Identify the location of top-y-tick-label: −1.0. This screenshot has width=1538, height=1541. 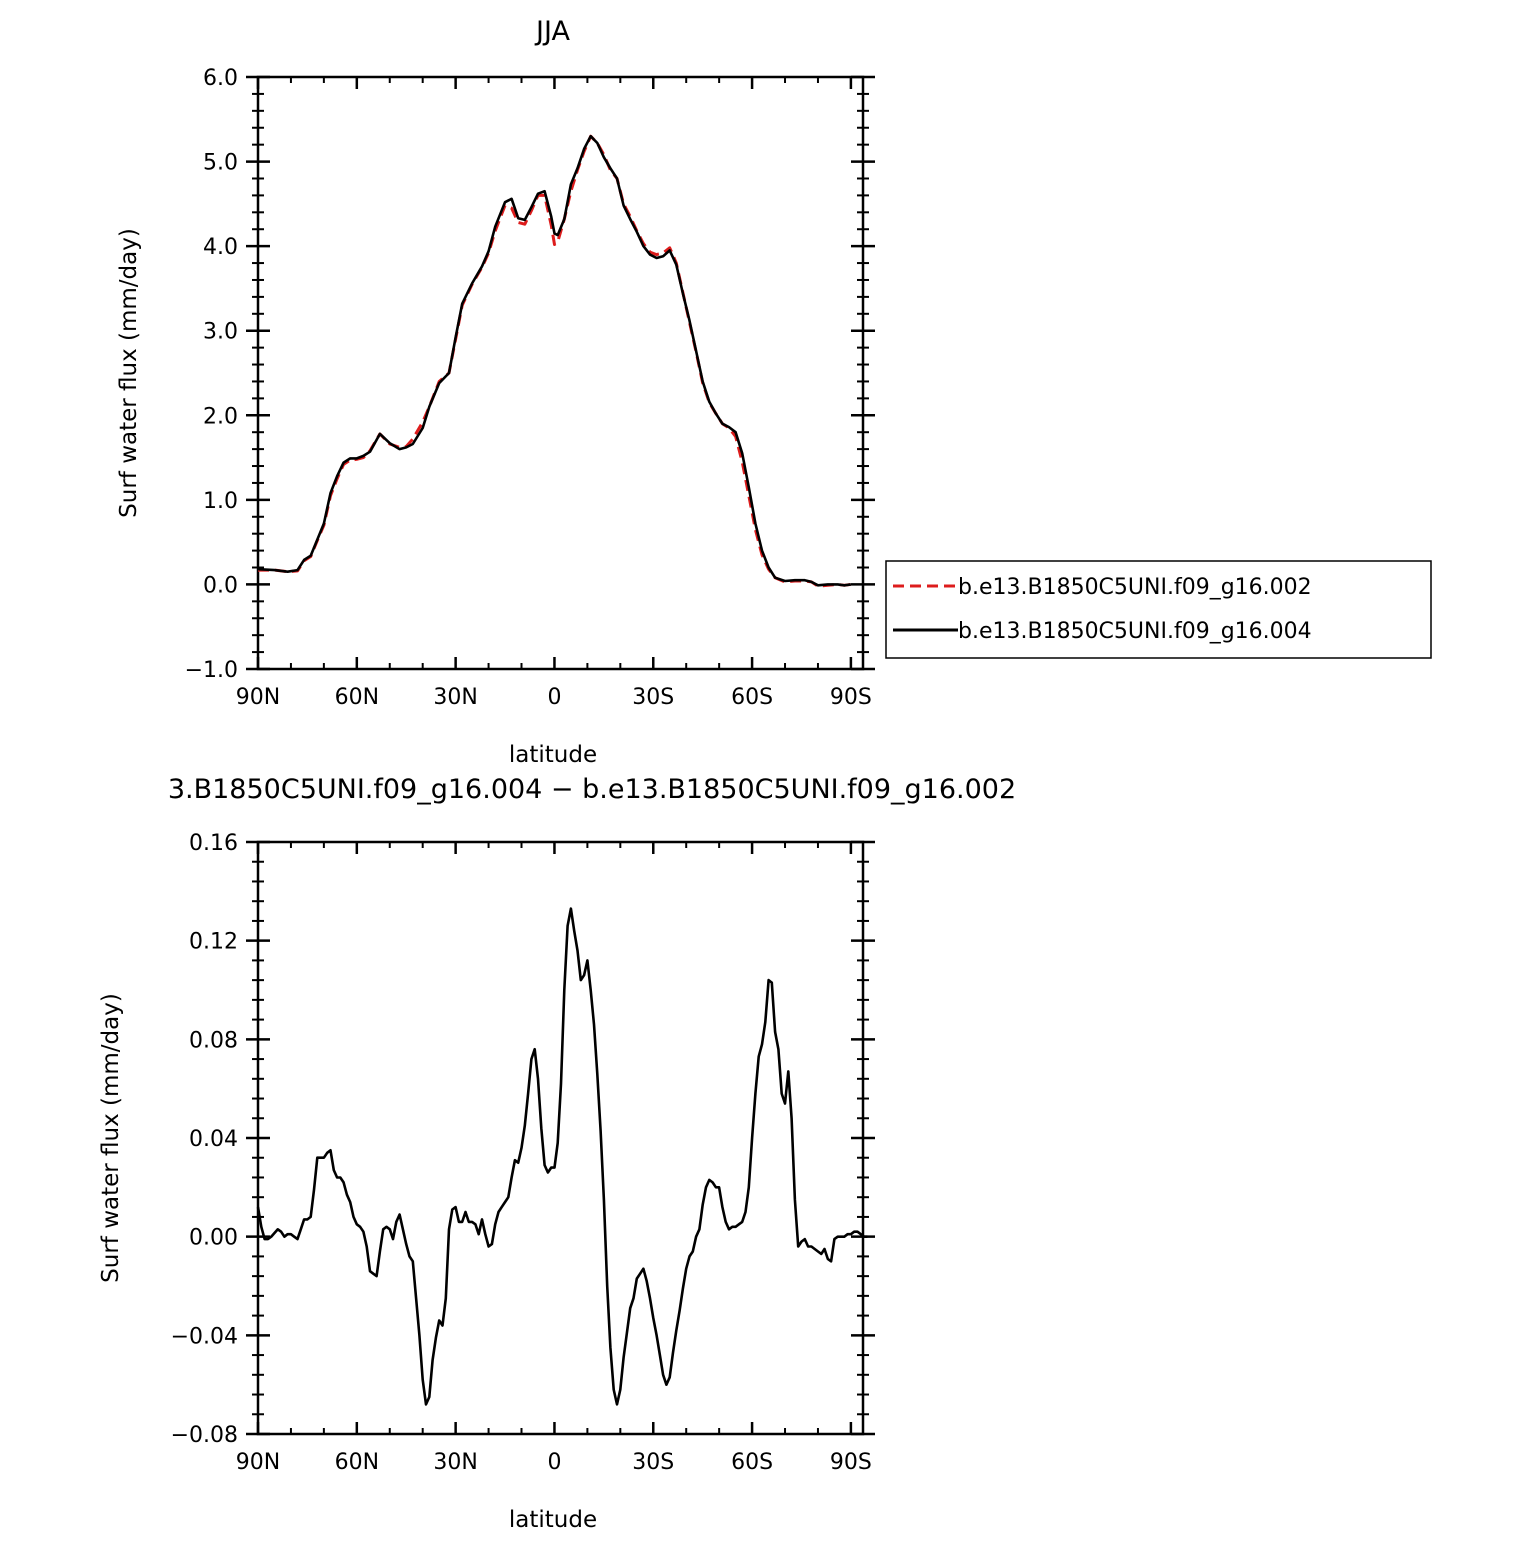
(211, 670).